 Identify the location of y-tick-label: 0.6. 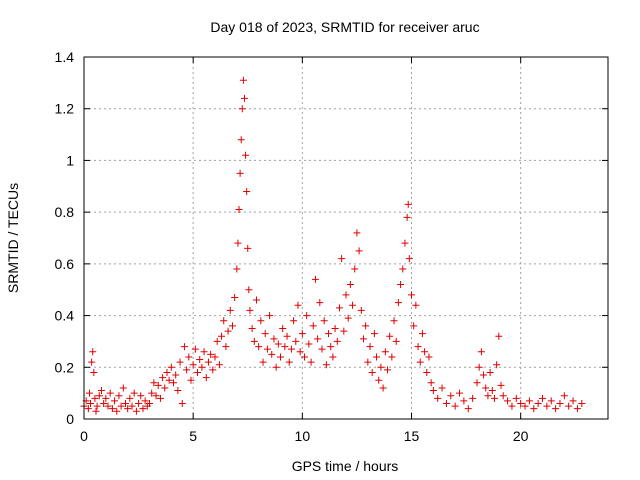
(65, 264).